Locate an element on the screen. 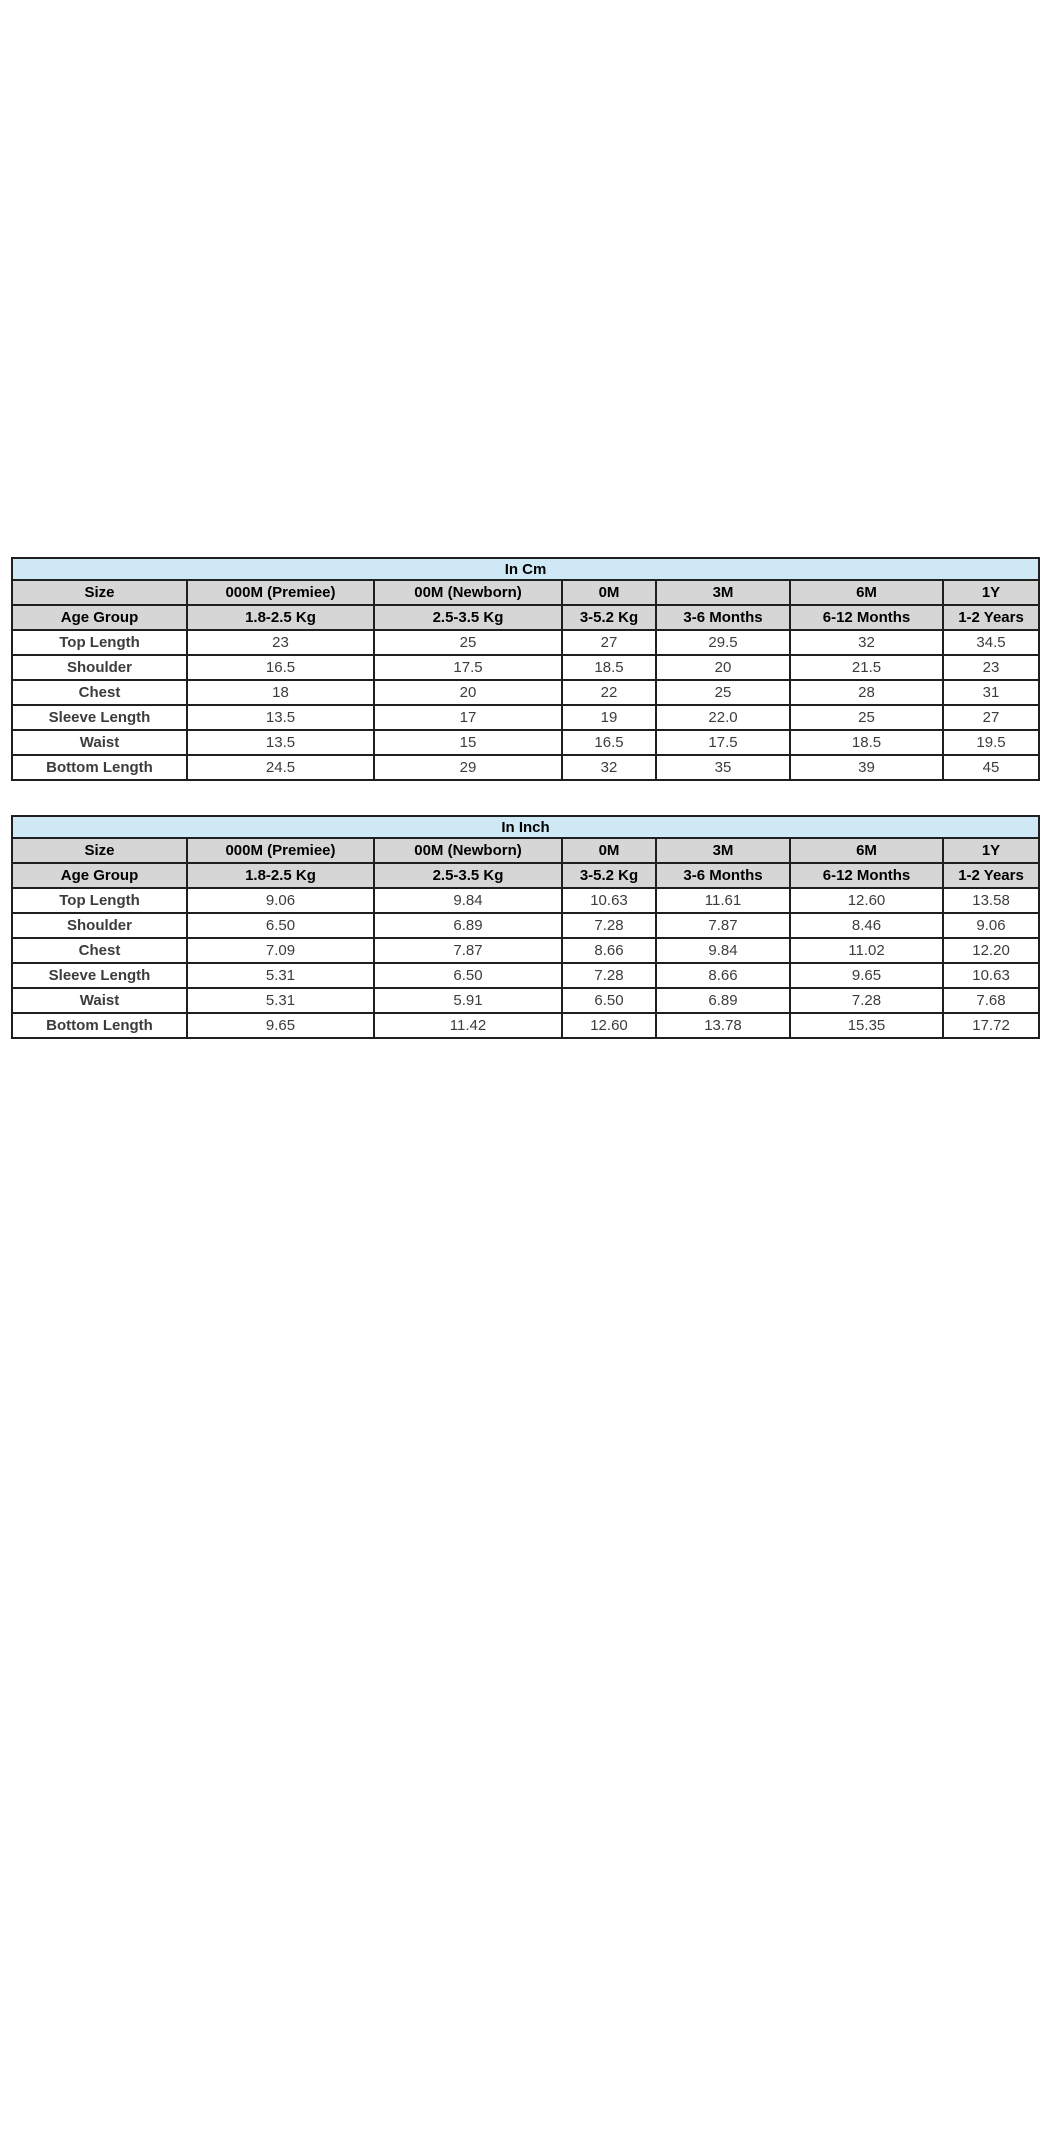 Image resolution: width=1050 pixels, height=2153 pixels. value-cell: 13.58 is located at coordinates (991, 900).